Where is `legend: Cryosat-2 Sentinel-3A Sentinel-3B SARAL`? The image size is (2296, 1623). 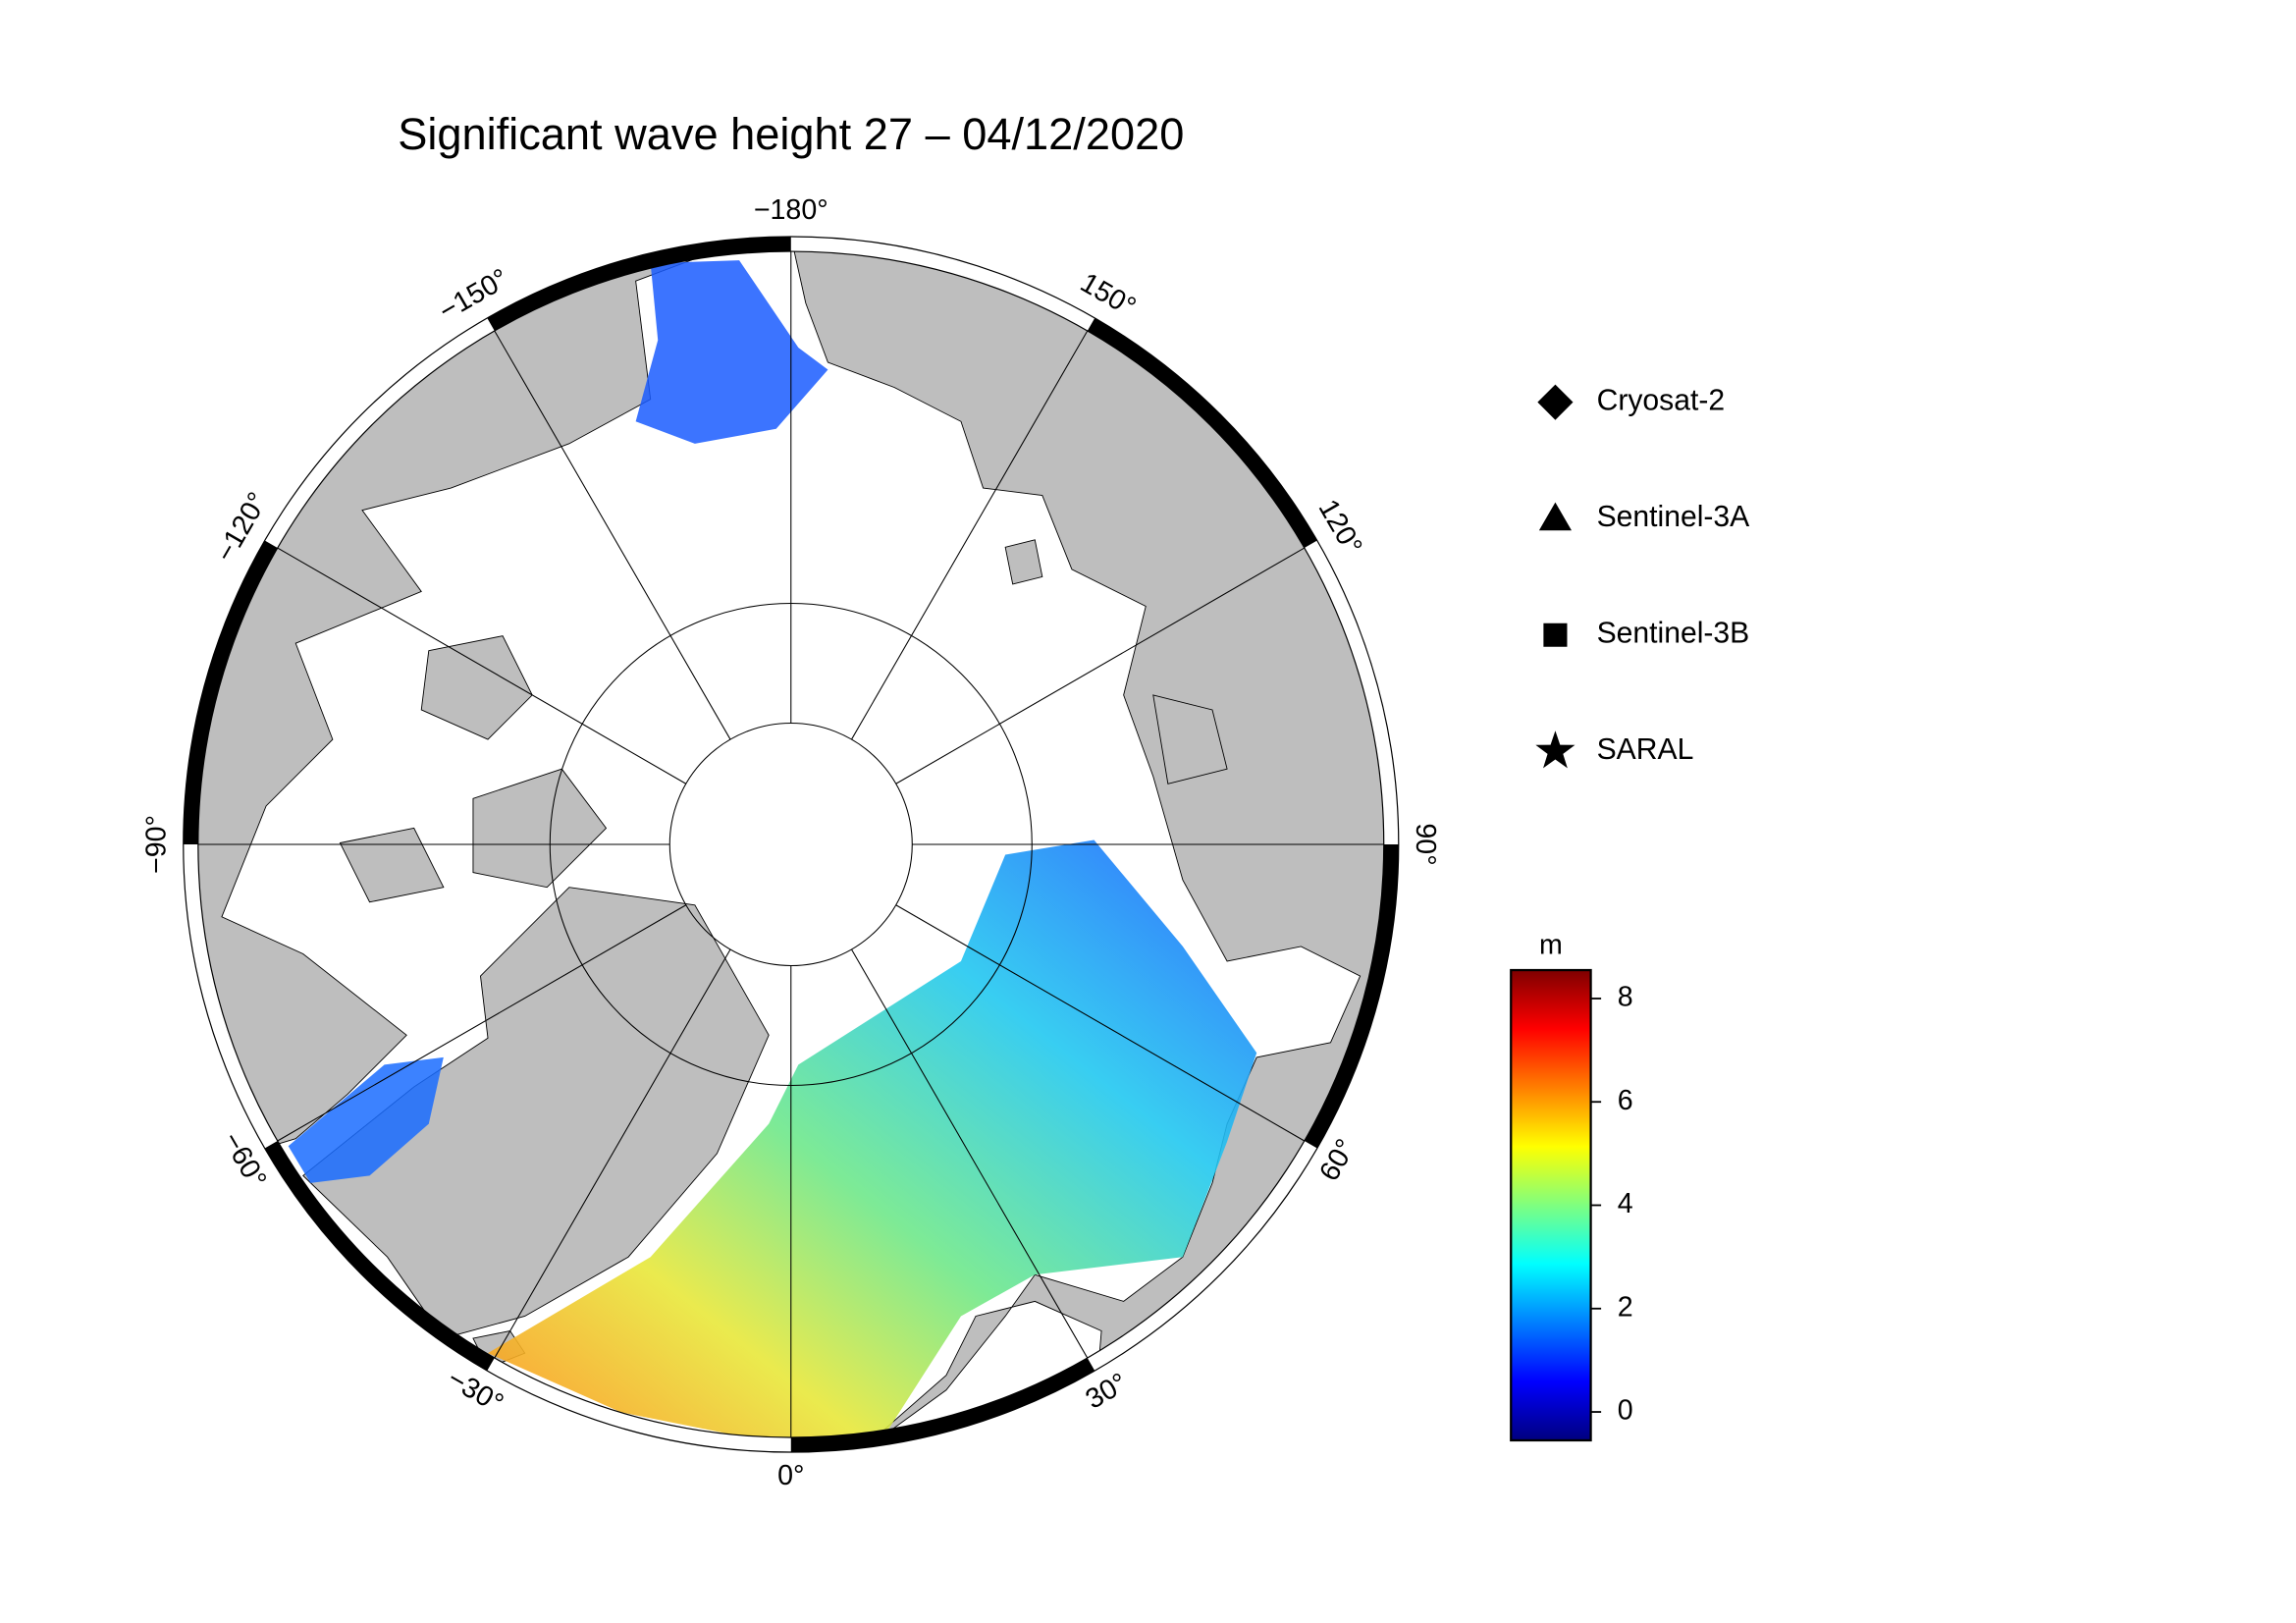 legend: Cryosat-2 Sentinel-3A Sentinel-3B SARAL is located at coordinates (1643, 577).